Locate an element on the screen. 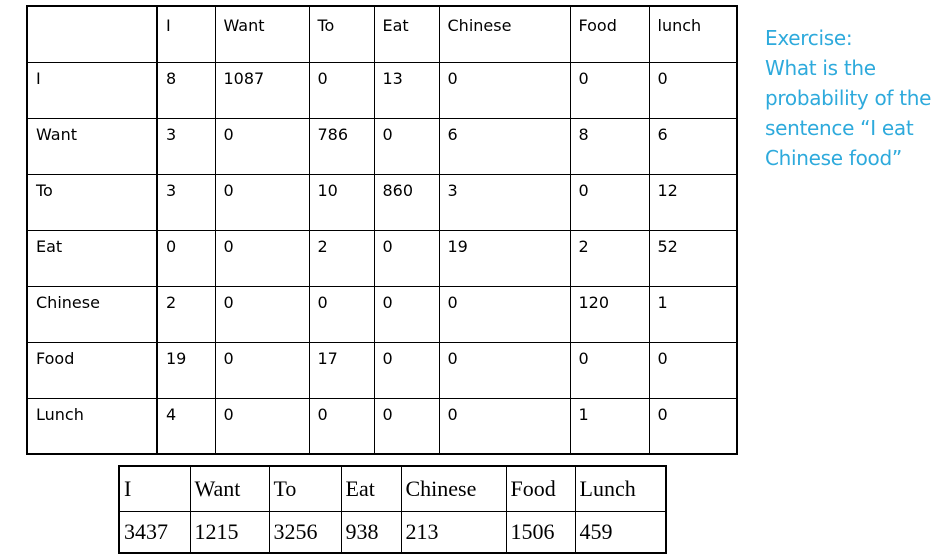 This screenshot has height=560, width=945. bigram-row-label: Lunch is located at coordinates (92, 426).